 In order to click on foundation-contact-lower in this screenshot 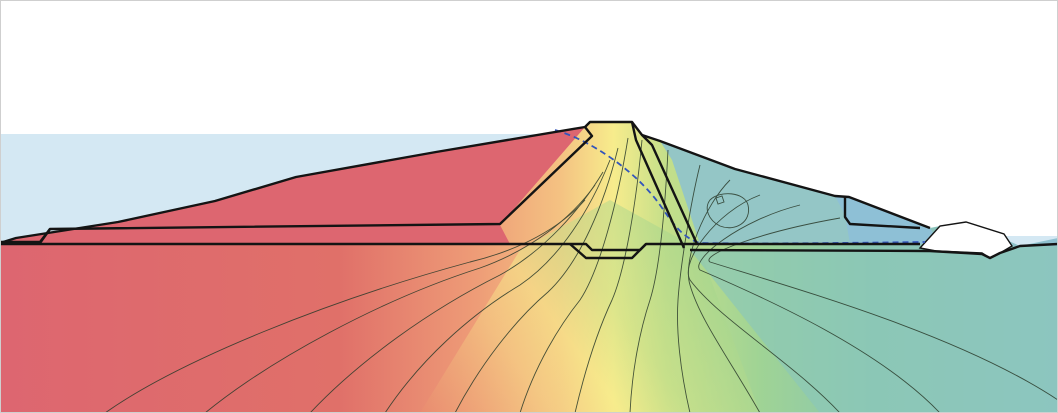, I will do `click(25, 236)`.